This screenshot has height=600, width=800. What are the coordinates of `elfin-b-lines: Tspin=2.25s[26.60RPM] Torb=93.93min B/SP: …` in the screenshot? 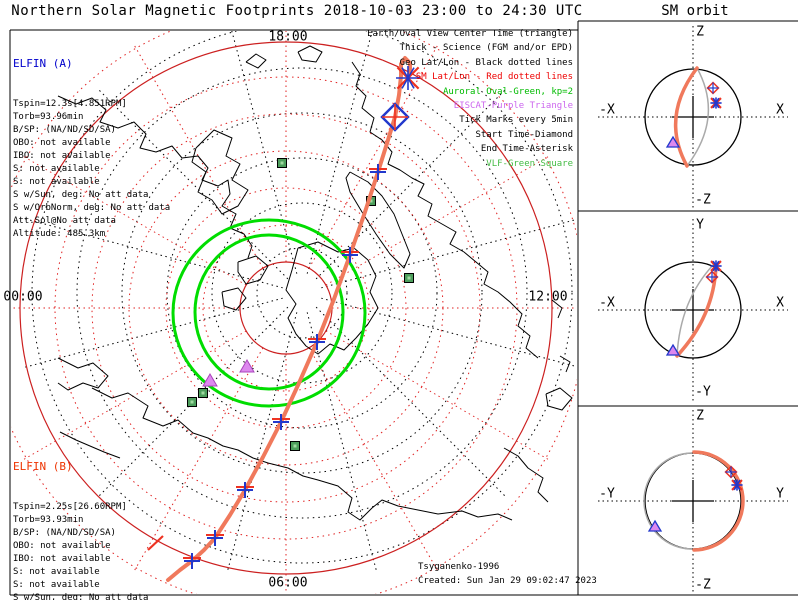 It's located at (91, 550).